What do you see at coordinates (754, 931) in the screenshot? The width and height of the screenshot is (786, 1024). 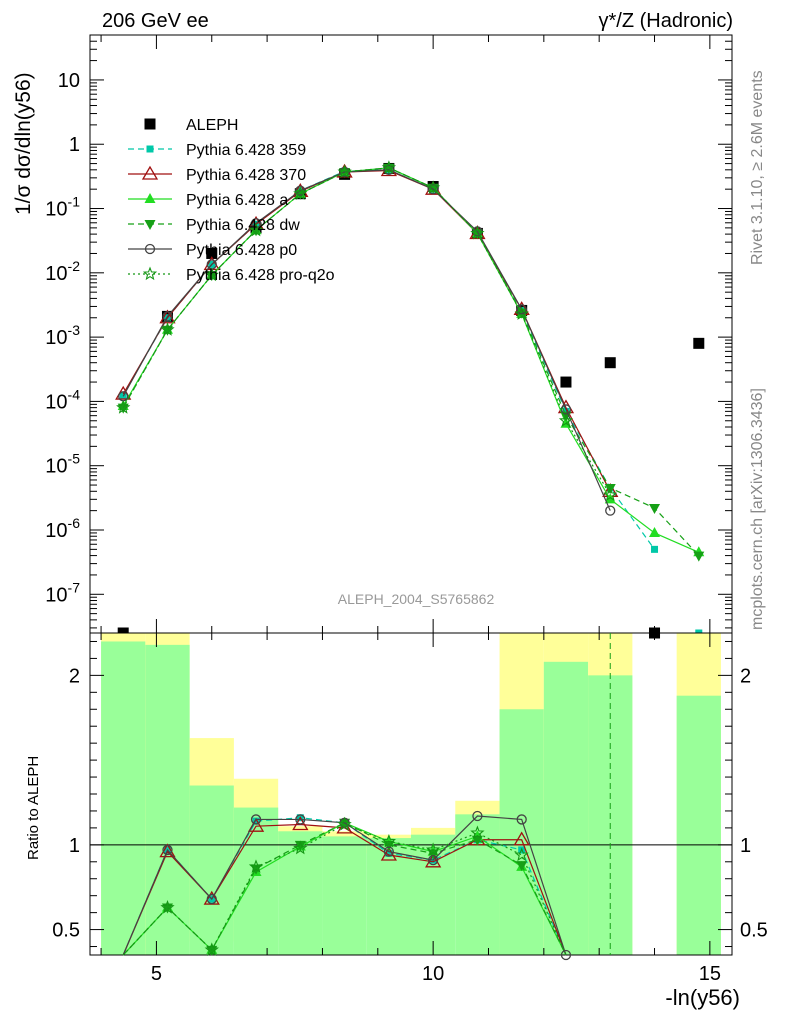 I see `ratio-y-tick-label-right: 0.5` at bounding box center [754, 931].